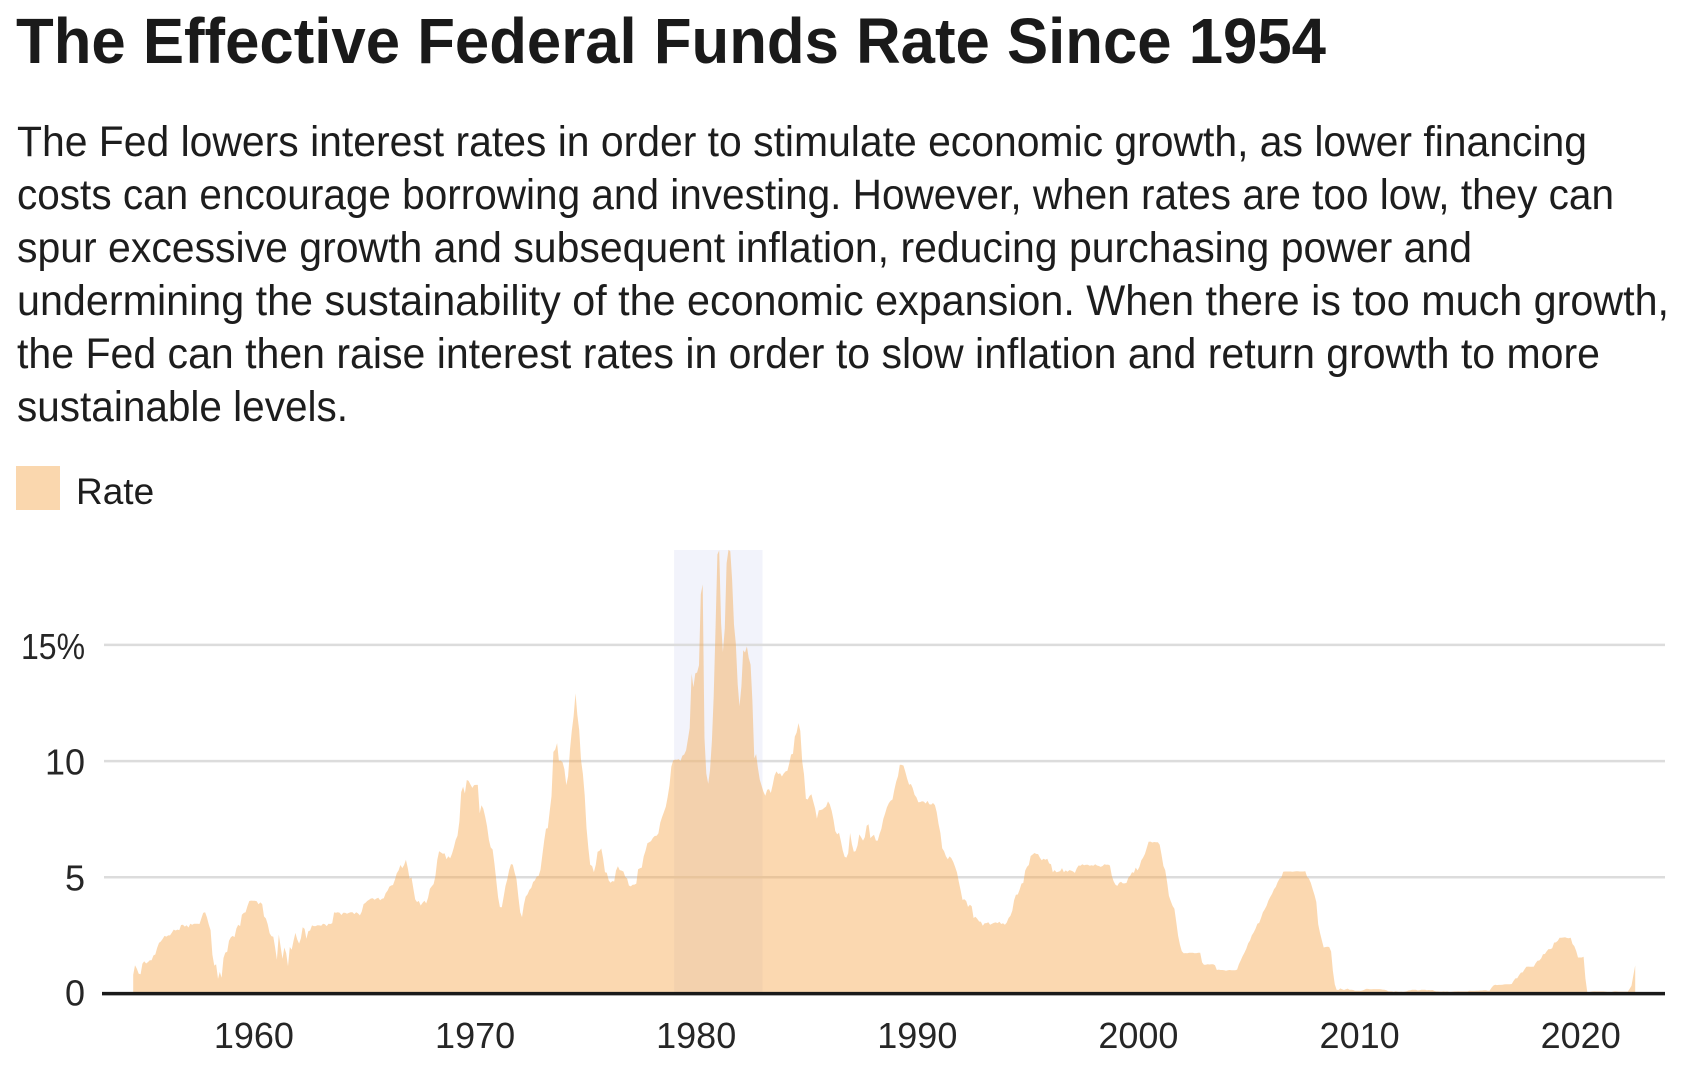 This screenshot has height=1086, width=1706. I want to click on svg-text: 0, so click(75, 993).